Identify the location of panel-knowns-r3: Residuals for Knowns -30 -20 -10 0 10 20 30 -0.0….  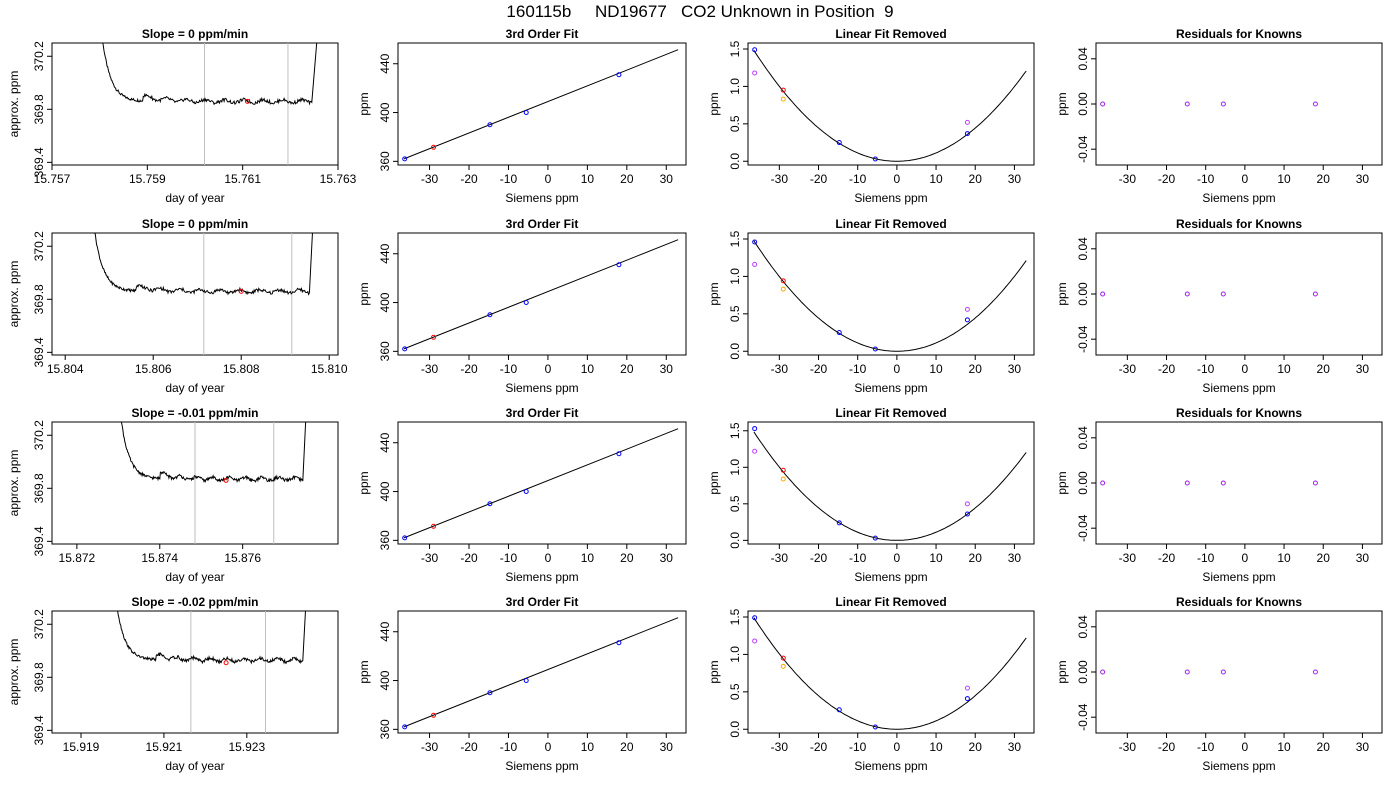
(1219, 495).